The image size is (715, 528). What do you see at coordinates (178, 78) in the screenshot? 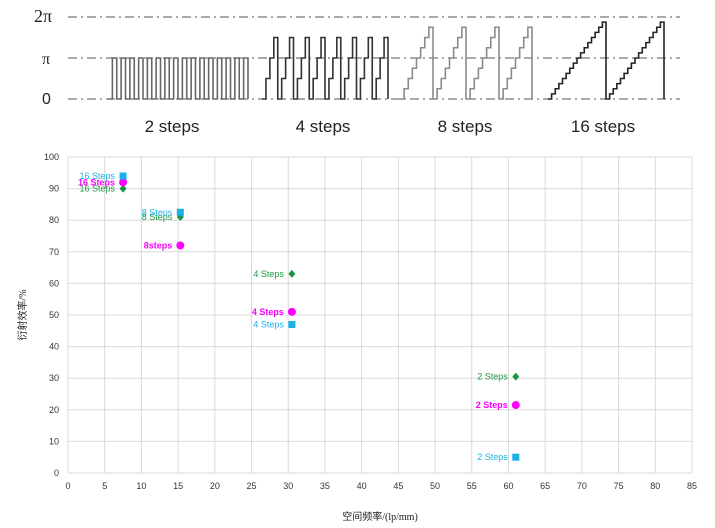
I see `phase-wave-2-steps` at bounding box center [178, 78].